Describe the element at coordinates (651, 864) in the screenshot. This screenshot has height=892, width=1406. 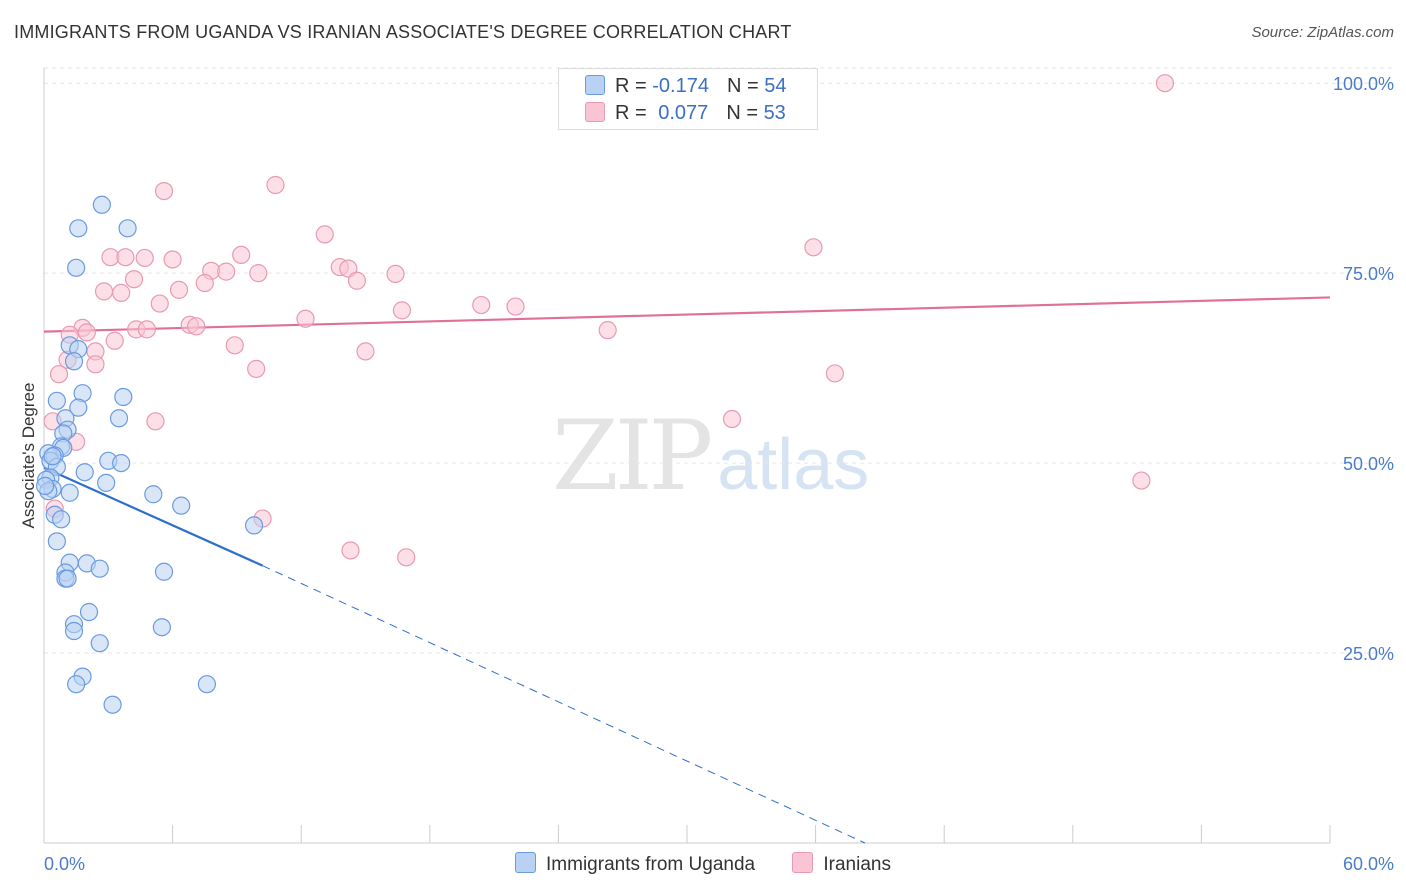
I see `uganda-legend-label: Immigrants from Uganda` at that location.